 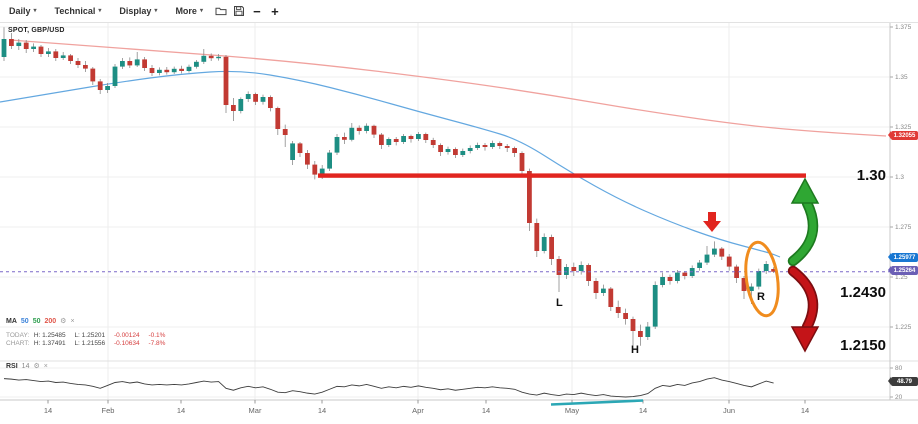 I want to click on svg-text: 20, so click(x=899, y=397).